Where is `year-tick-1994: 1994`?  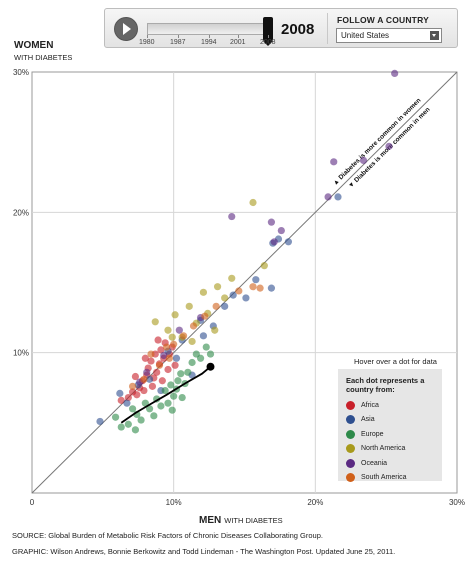 year-tick-1994: 1994 is located at coordinates (209, 40).